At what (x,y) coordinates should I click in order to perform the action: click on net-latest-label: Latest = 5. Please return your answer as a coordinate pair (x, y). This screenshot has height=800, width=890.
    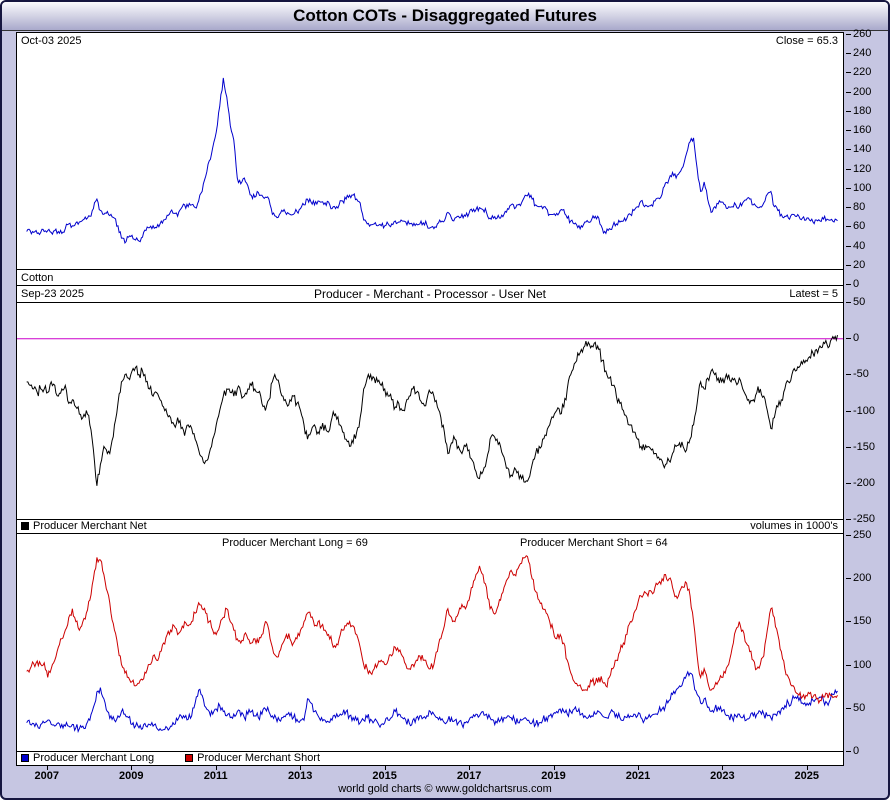
    Looking at the image, I should click on (813, 294).